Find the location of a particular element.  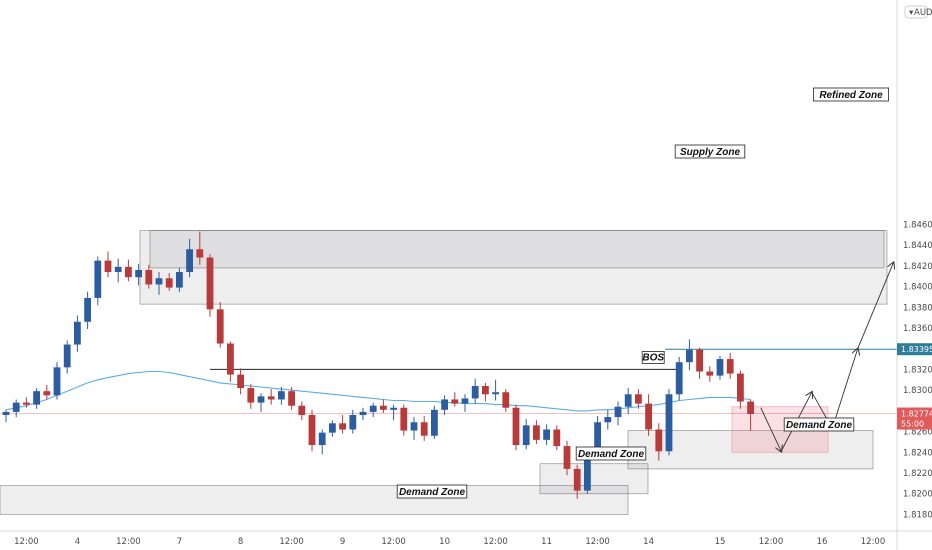

x-tick-label: 9 is located at coordinates (342, 542).